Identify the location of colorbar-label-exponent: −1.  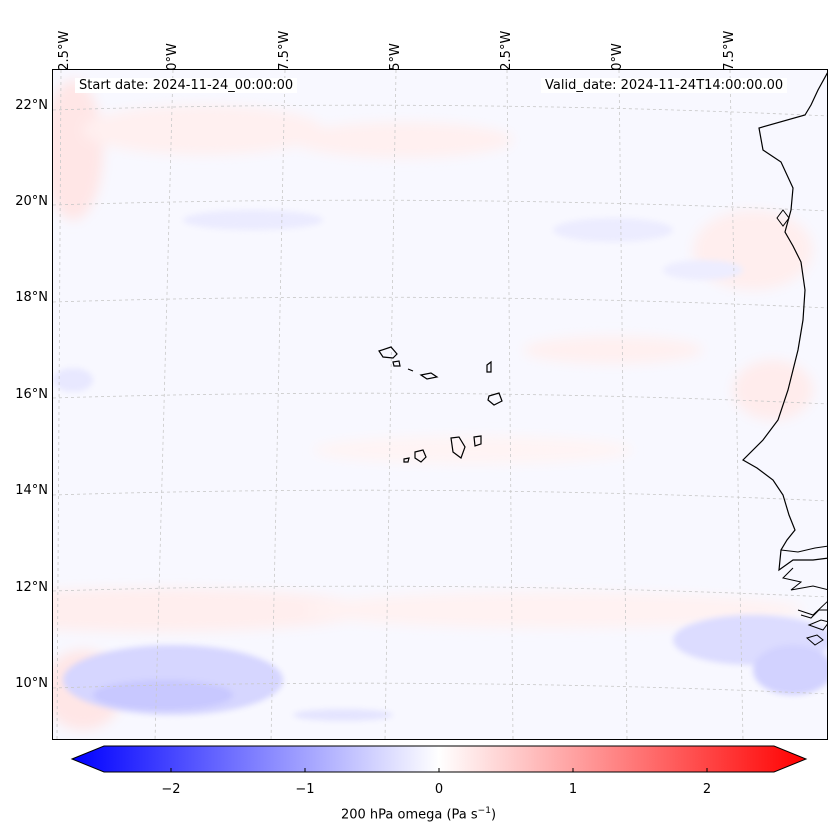
(484, 811).